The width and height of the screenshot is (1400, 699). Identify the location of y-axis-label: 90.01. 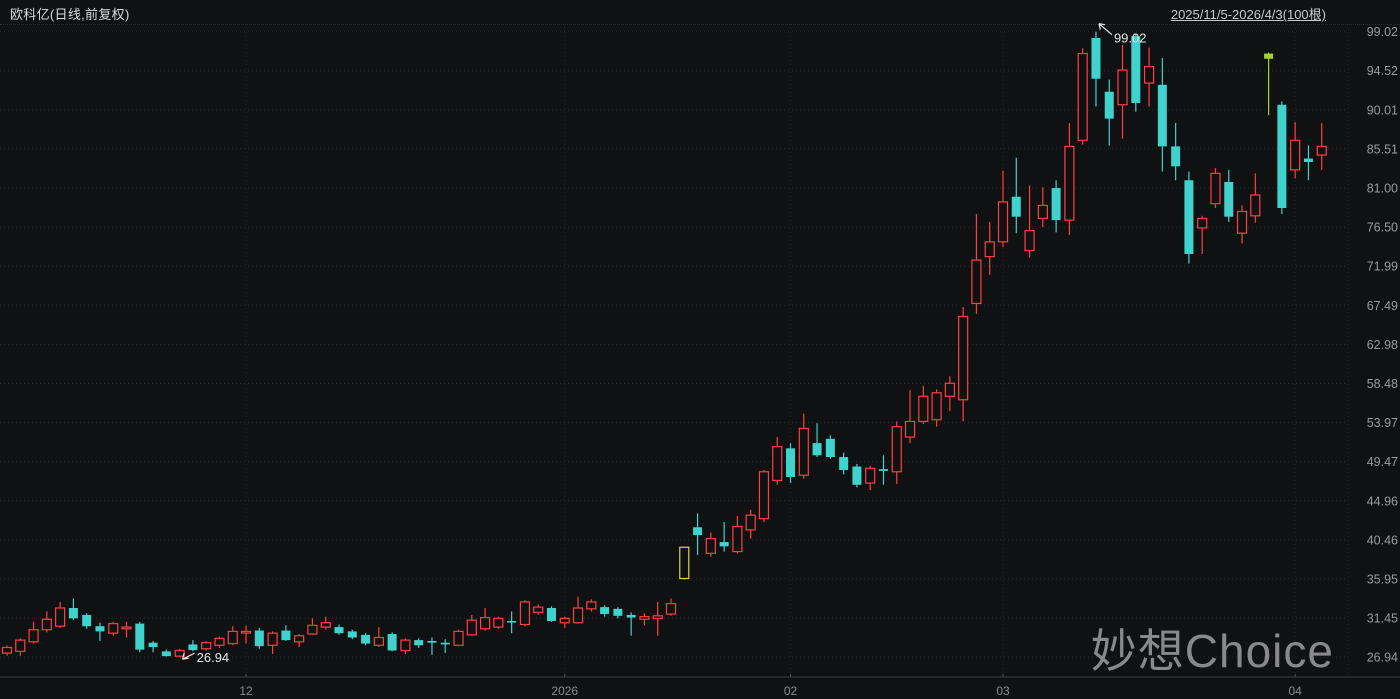
(1382, 110).